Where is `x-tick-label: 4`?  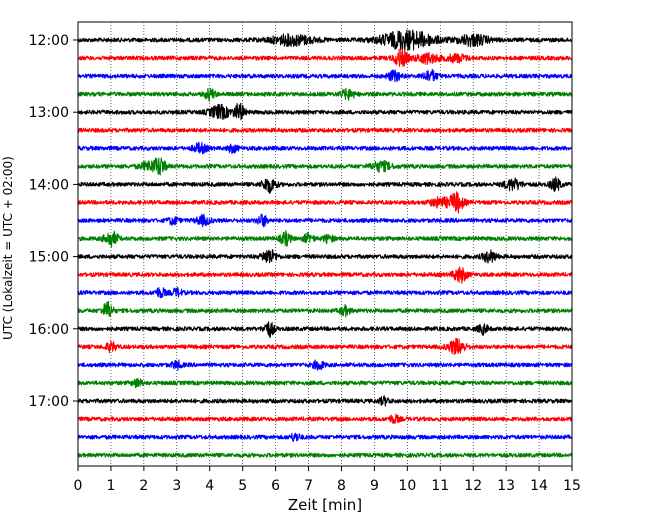 x-tick-label: 4 is located at coordinates (209, 486).